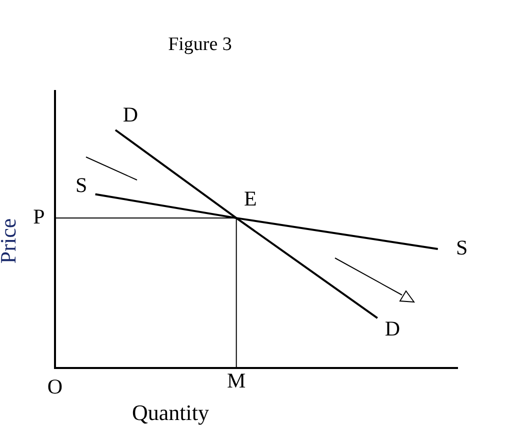  I want to click on x-axis-title: Quantity, so click(170, 413).